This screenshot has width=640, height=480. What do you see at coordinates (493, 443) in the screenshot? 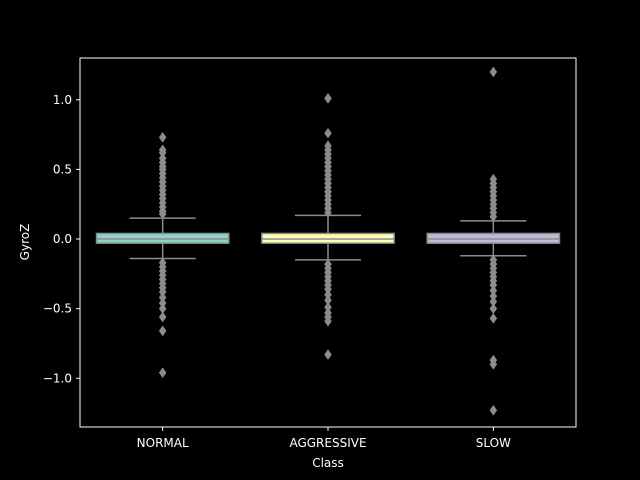
I see `x-tick-label: SLOW` at bounding box center [493, 443].